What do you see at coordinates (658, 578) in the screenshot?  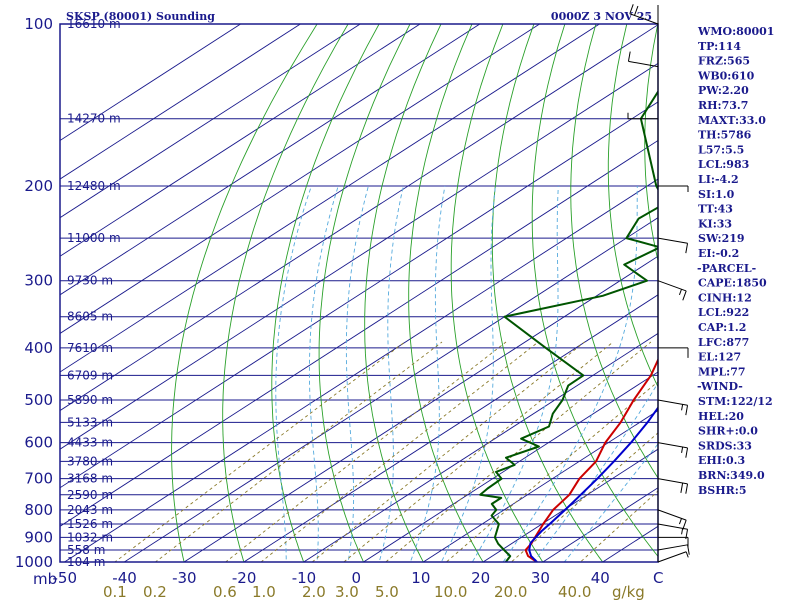 I see `temperature-tick-label: C` at bounding box center [658, 578].